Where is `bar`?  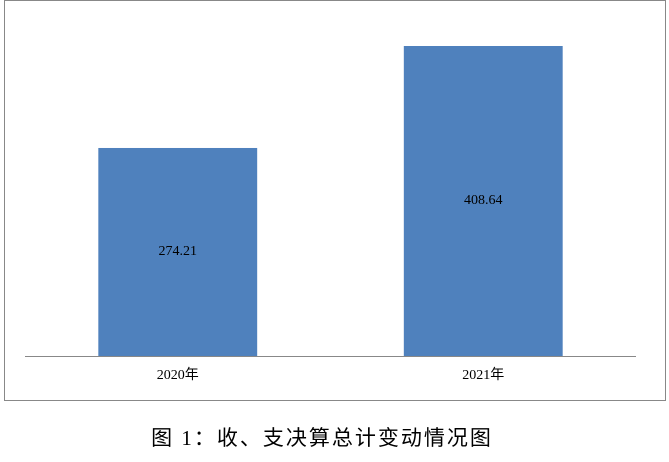
bar is located at coordinates (178, 251).